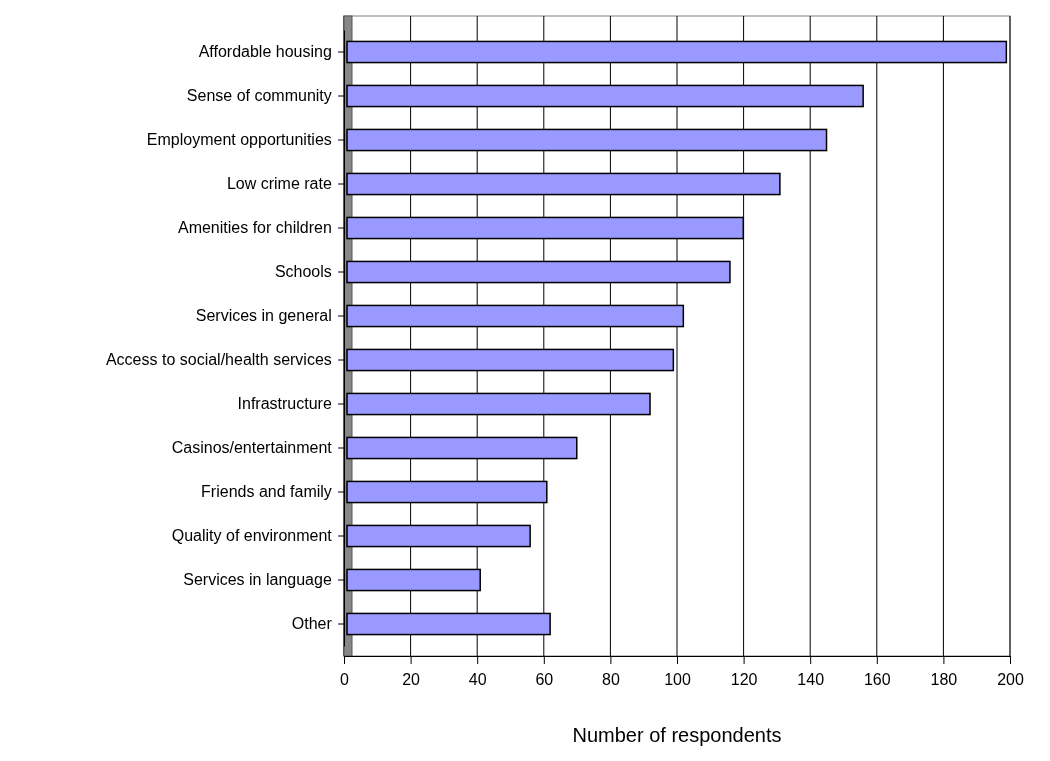  What do you see at coordinates (257, 580) in the screenshot?
I see `y-tick-label: Services in language` at bounding box center [257, 580].